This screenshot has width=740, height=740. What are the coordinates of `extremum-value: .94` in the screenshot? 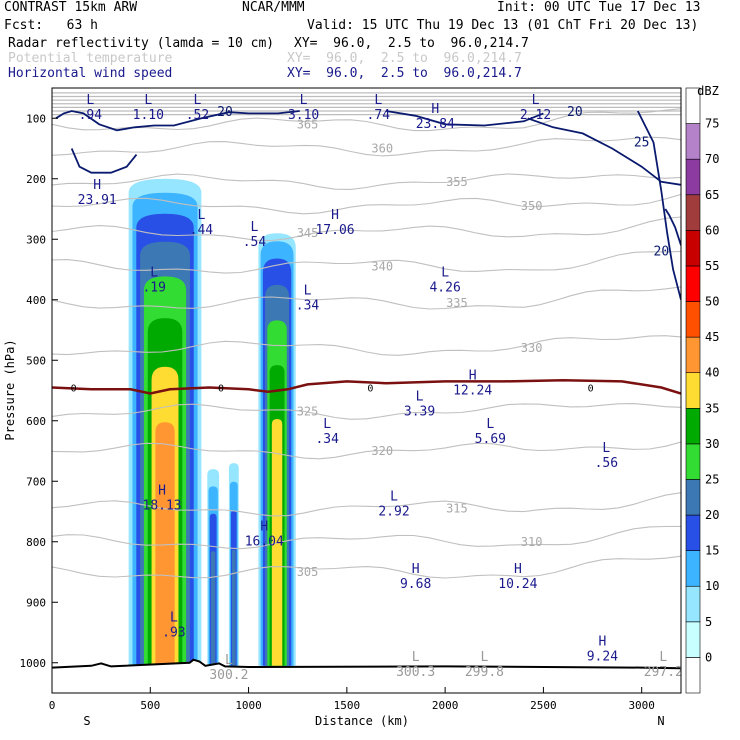 It's located at (91, 115).